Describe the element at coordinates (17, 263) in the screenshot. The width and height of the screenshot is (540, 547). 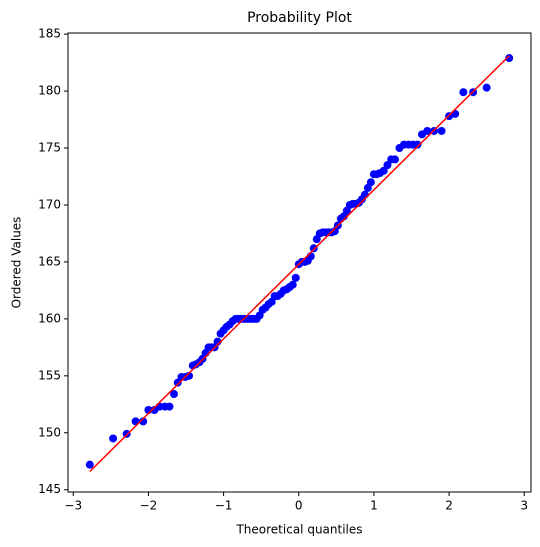
I see `y-axis-label: Ordered Values` at that location.